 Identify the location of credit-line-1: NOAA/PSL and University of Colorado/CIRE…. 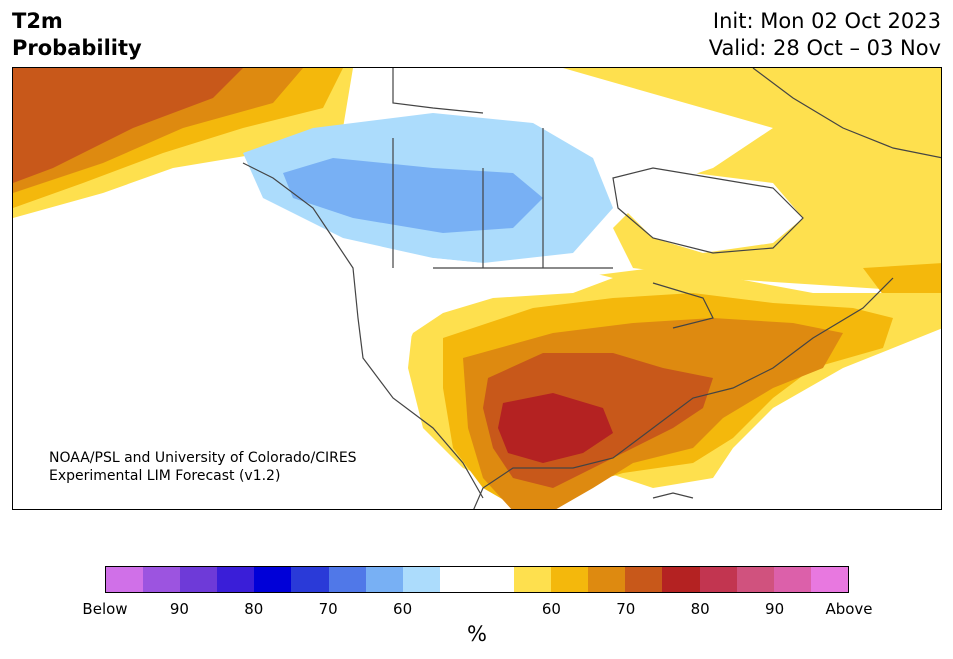
(203, 458).